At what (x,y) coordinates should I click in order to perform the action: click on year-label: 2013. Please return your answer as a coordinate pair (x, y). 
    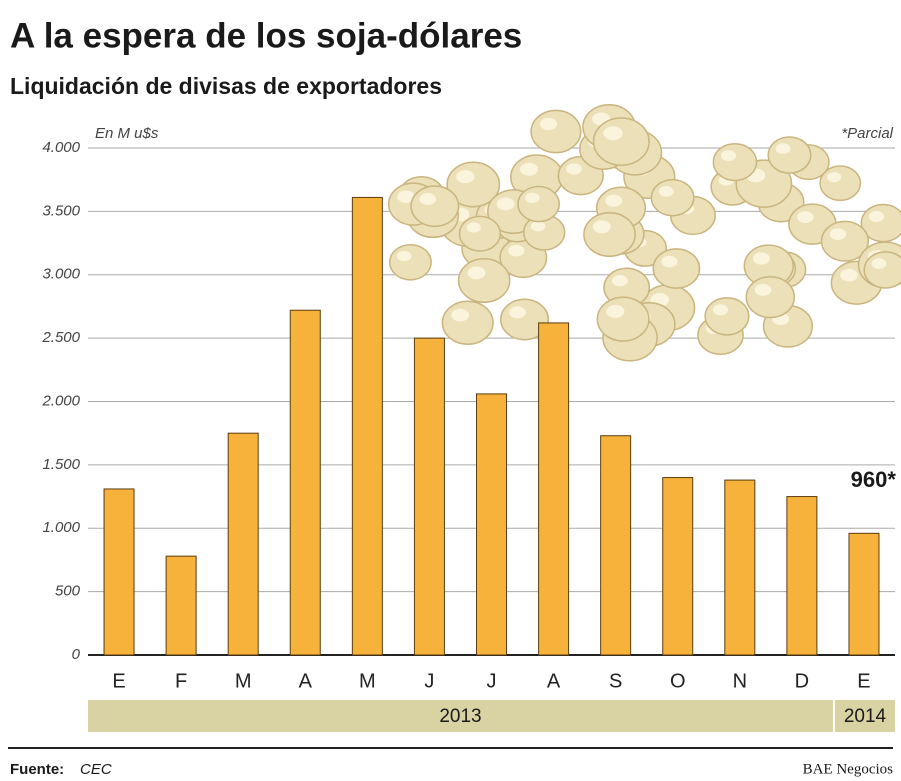
    Looking at the image, I should click on (460, 716).